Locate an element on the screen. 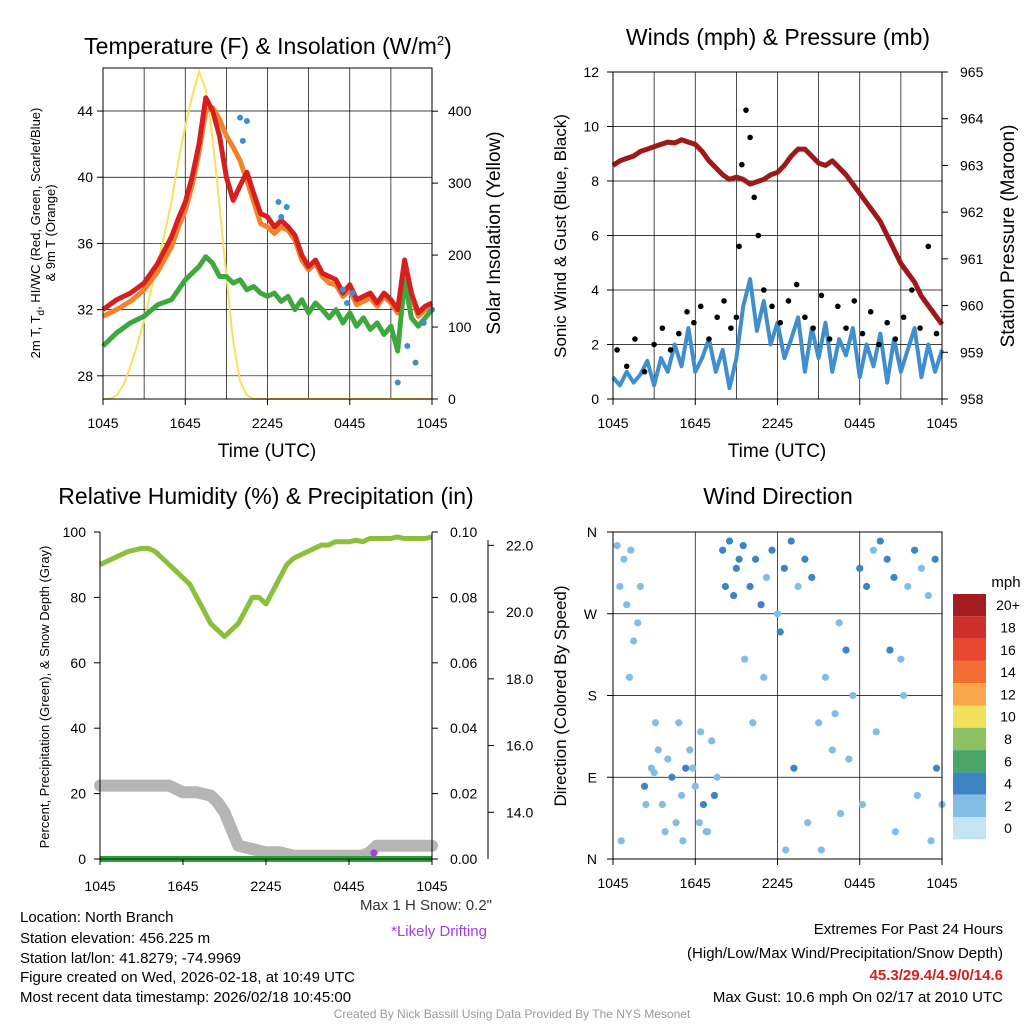  legend-label: 4 is located at coordinates (1008, 784).